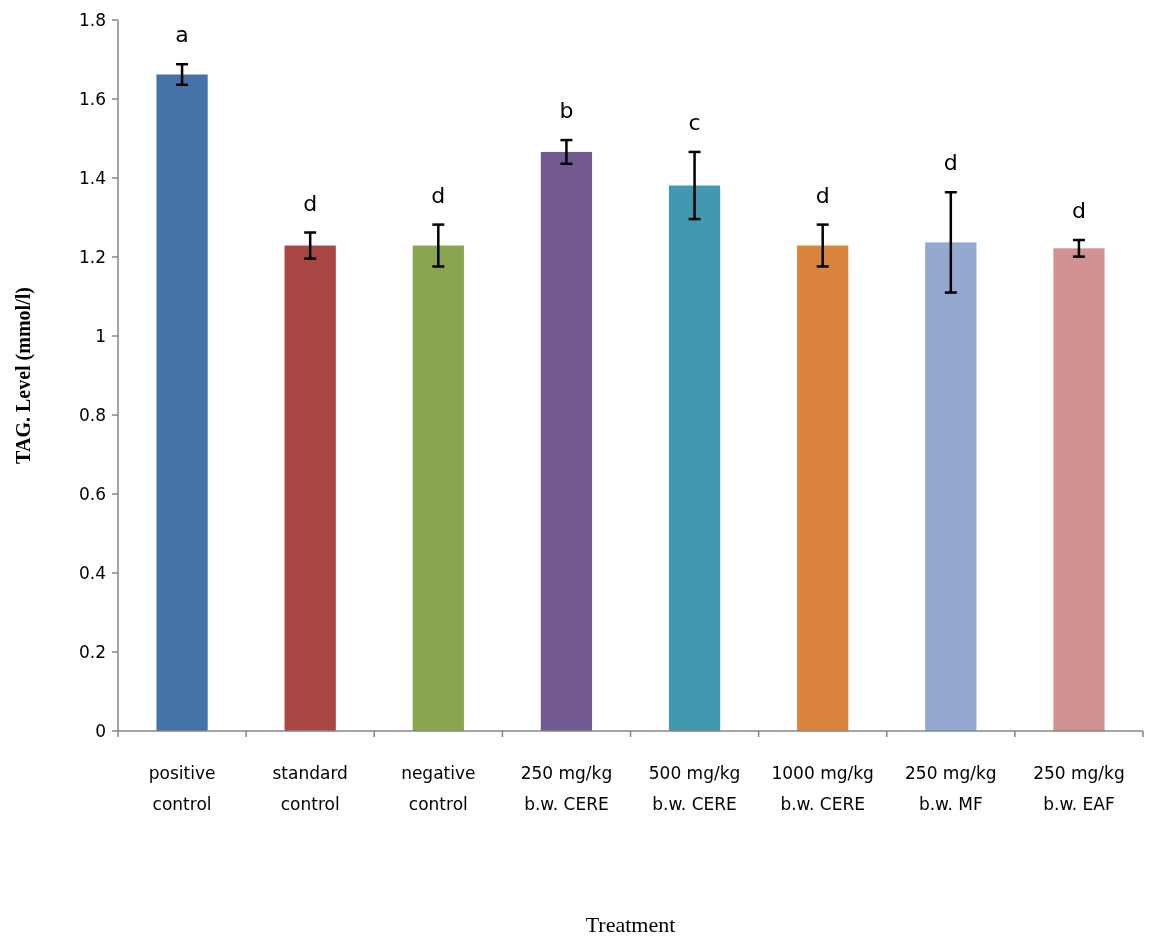 Image resolution: width=1159 pixels, height=943 pixels. What do you see at coordinates (92, 414) in the screenshot?
I see `y-tick-label: 0.8` at bounding box center [92, 414].